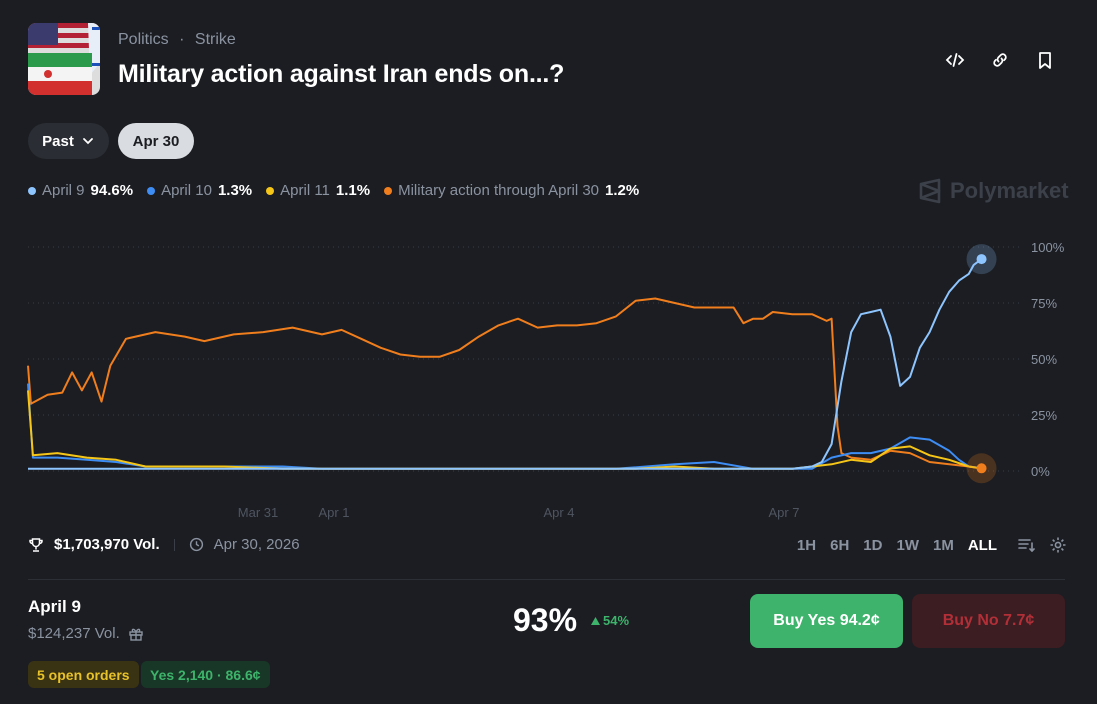  I want to click on buy-yes-button: Buy Yes 94.2¢, so click(826, 621).